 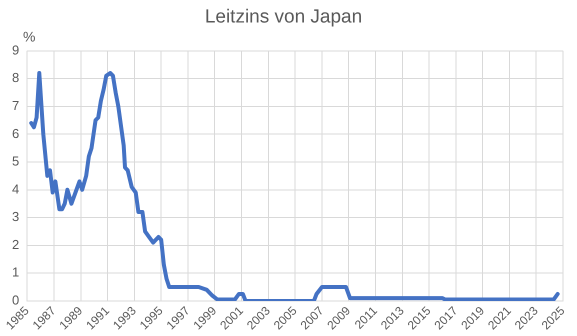 I want to click on y-tick-label: 2, so click(x=16, y=244).